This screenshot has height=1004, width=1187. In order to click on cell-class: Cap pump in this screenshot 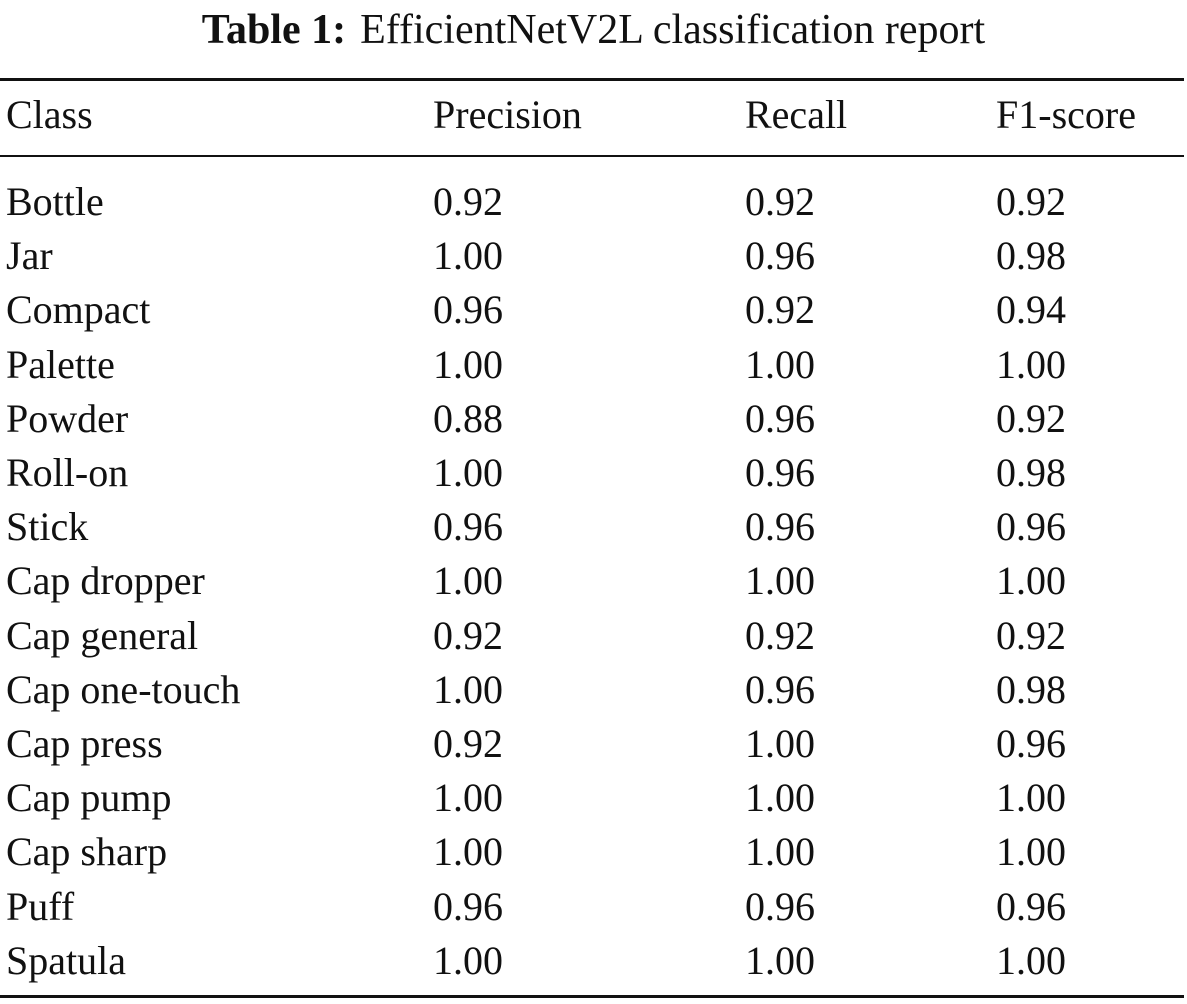, I will do `click(89, 798)`.